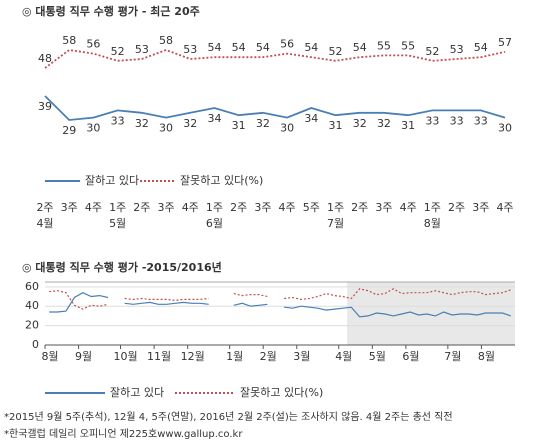  What do you see at coordinates (335, 223) in the screenshot?
I see `x-month-label: 7월` at bounding box center [335, 223].